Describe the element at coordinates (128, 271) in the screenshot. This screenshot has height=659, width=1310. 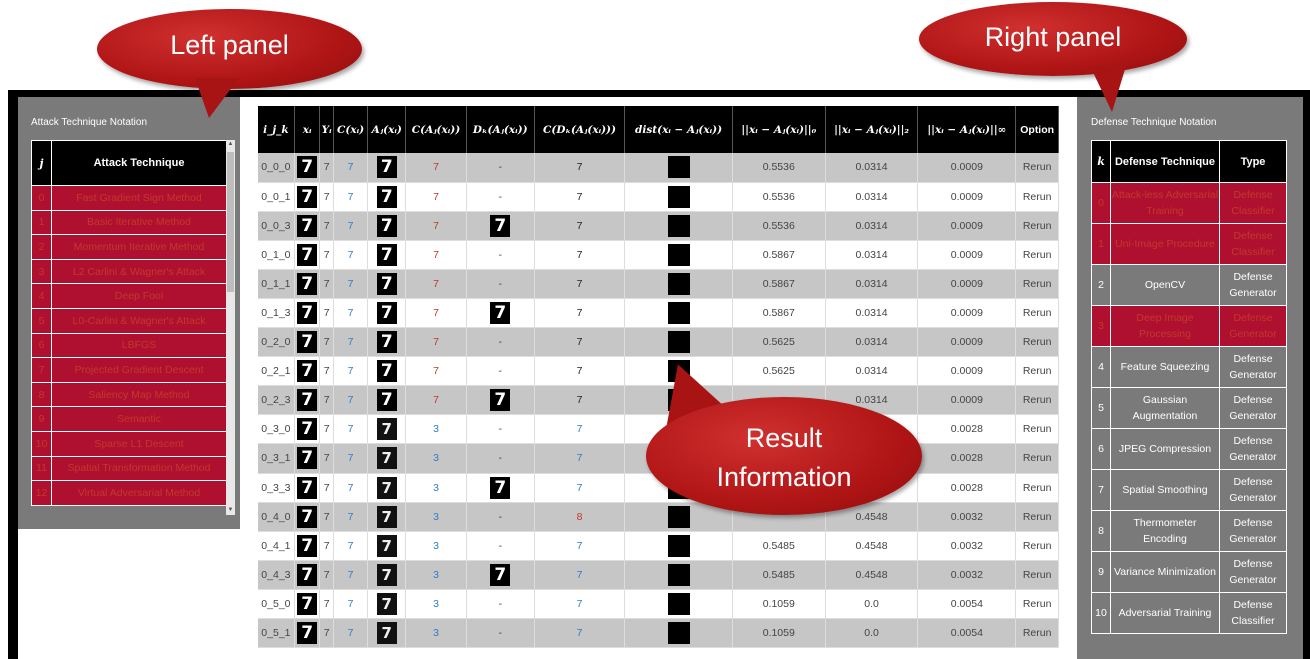
I see `attack-row: 3 L2 Carlini & Wagner's Attack` at that location.